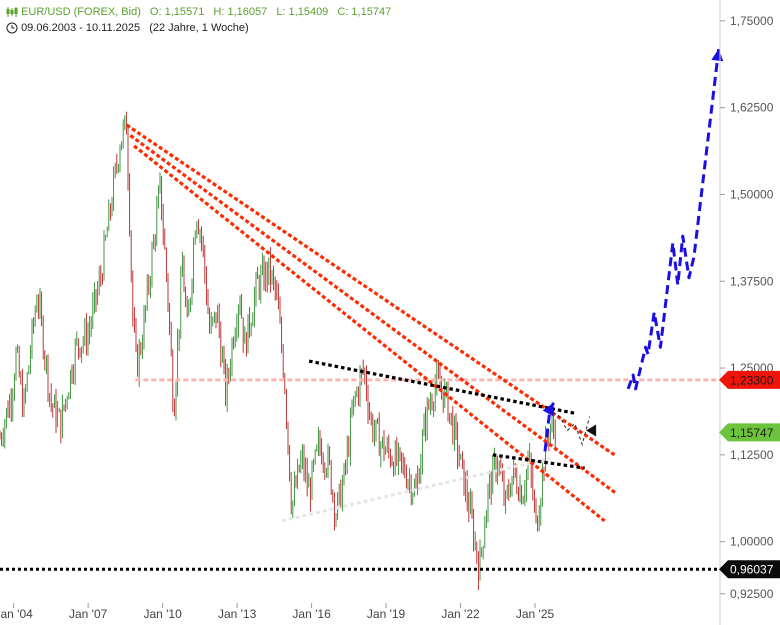 The height and width of the screenshot is (625, 780). I want to click on support-price-badge: 0,96037, so click(749, 569).